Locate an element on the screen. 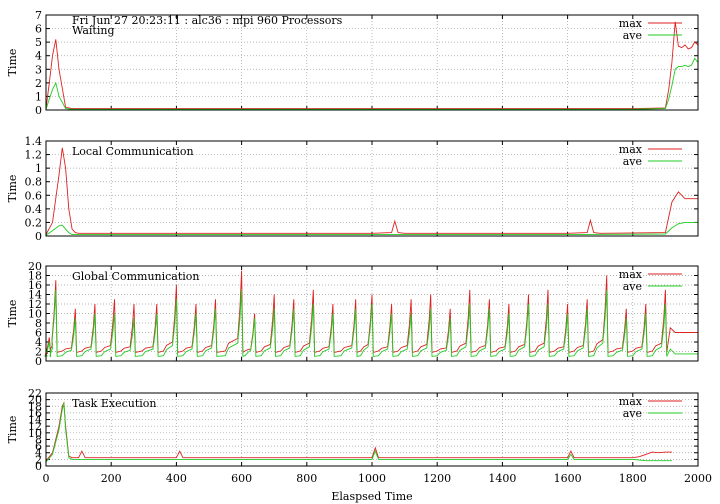 This screenshot has width=720, height=504. y-tick-label: 3 is located at coordinates (38, 69).